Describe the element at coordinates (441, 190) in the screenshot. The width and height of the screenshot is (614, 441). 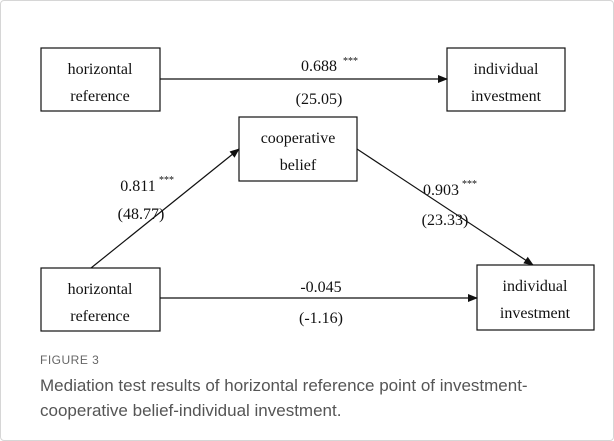
I see `edge-coefficient: 0.903` at that location.